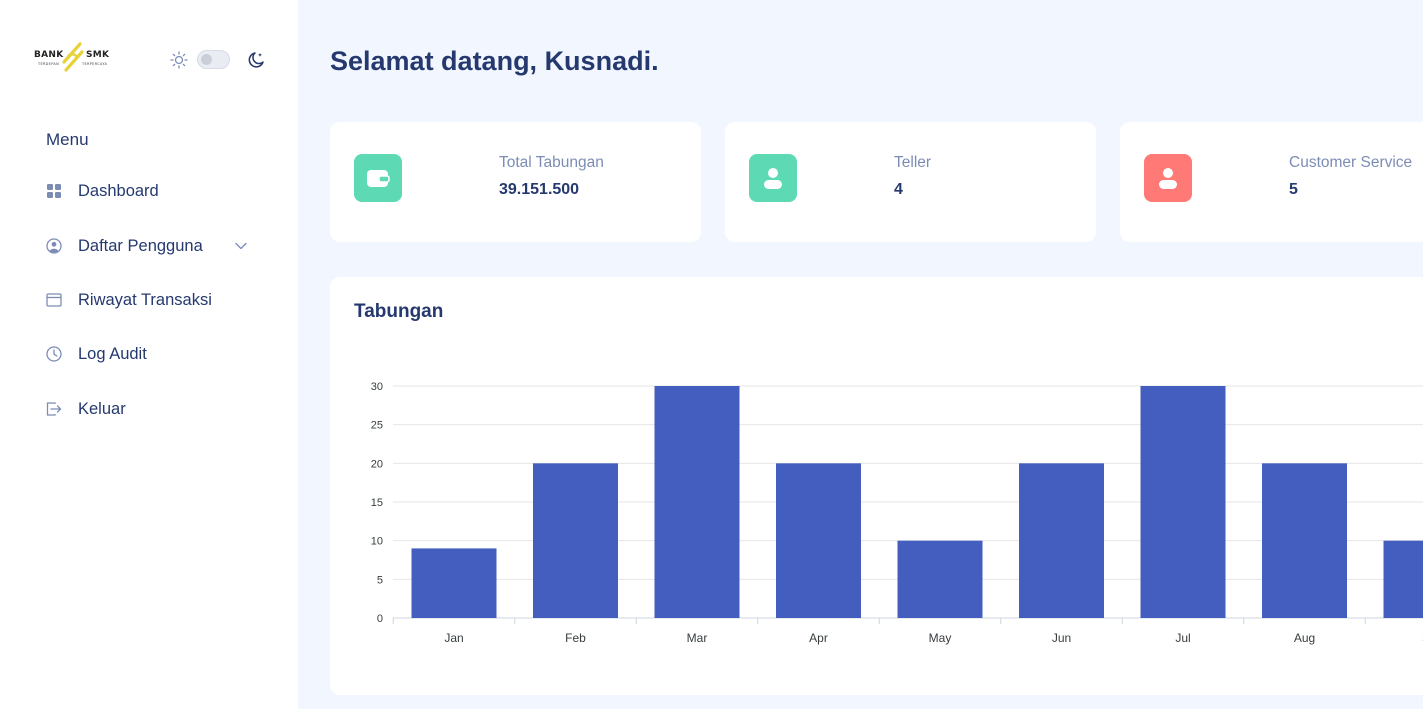  Describe the element at coordinates (140, 245) in the screenshot. I see `sidebar-item-label: Daftar Pengguna` at that location.